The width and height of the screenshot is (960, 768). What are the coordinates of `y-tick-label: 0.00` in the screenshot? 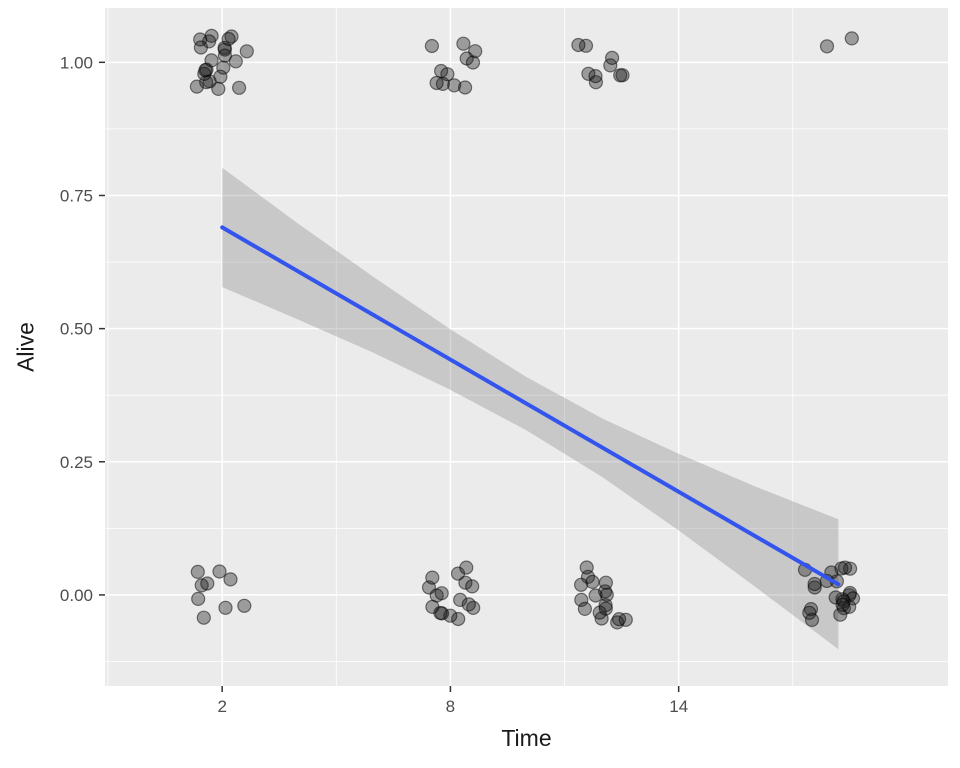 It's located at (76, 595).